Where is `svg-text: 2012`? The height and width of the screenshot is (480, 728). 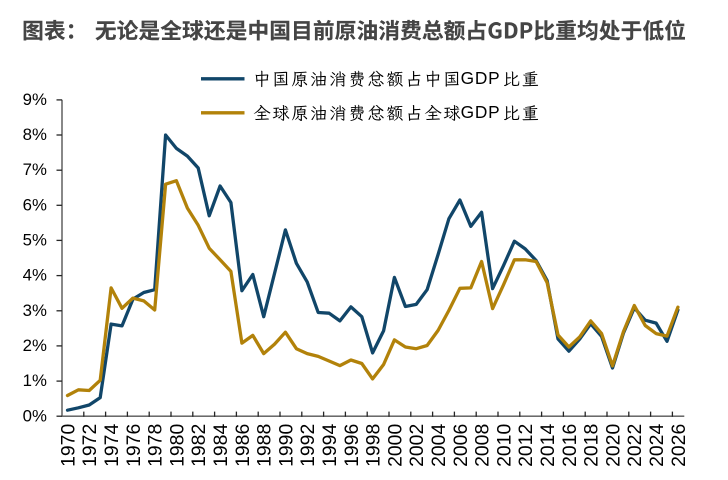 svg-text: 2012 is located at coordinates (526, 445).